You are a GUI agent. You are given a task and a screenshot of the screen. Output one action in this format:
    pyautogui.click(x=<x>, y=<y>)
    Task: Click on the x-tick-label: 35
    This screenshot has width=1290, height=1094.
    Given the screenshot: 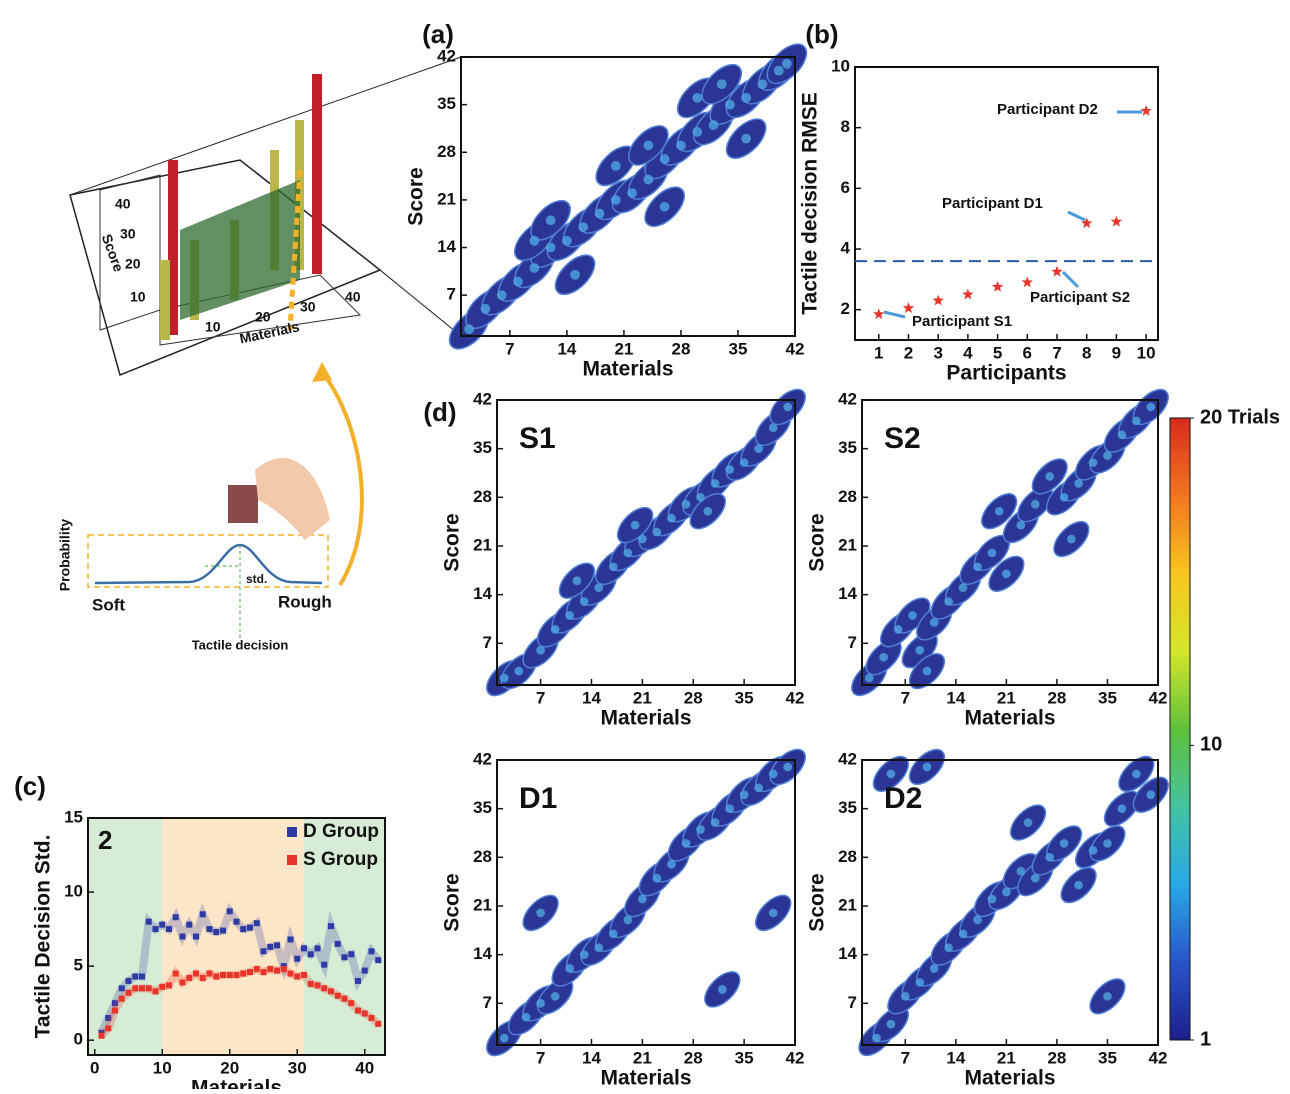 What is the action you would take?
    pyautogui.click(x=1107, y=697)
    